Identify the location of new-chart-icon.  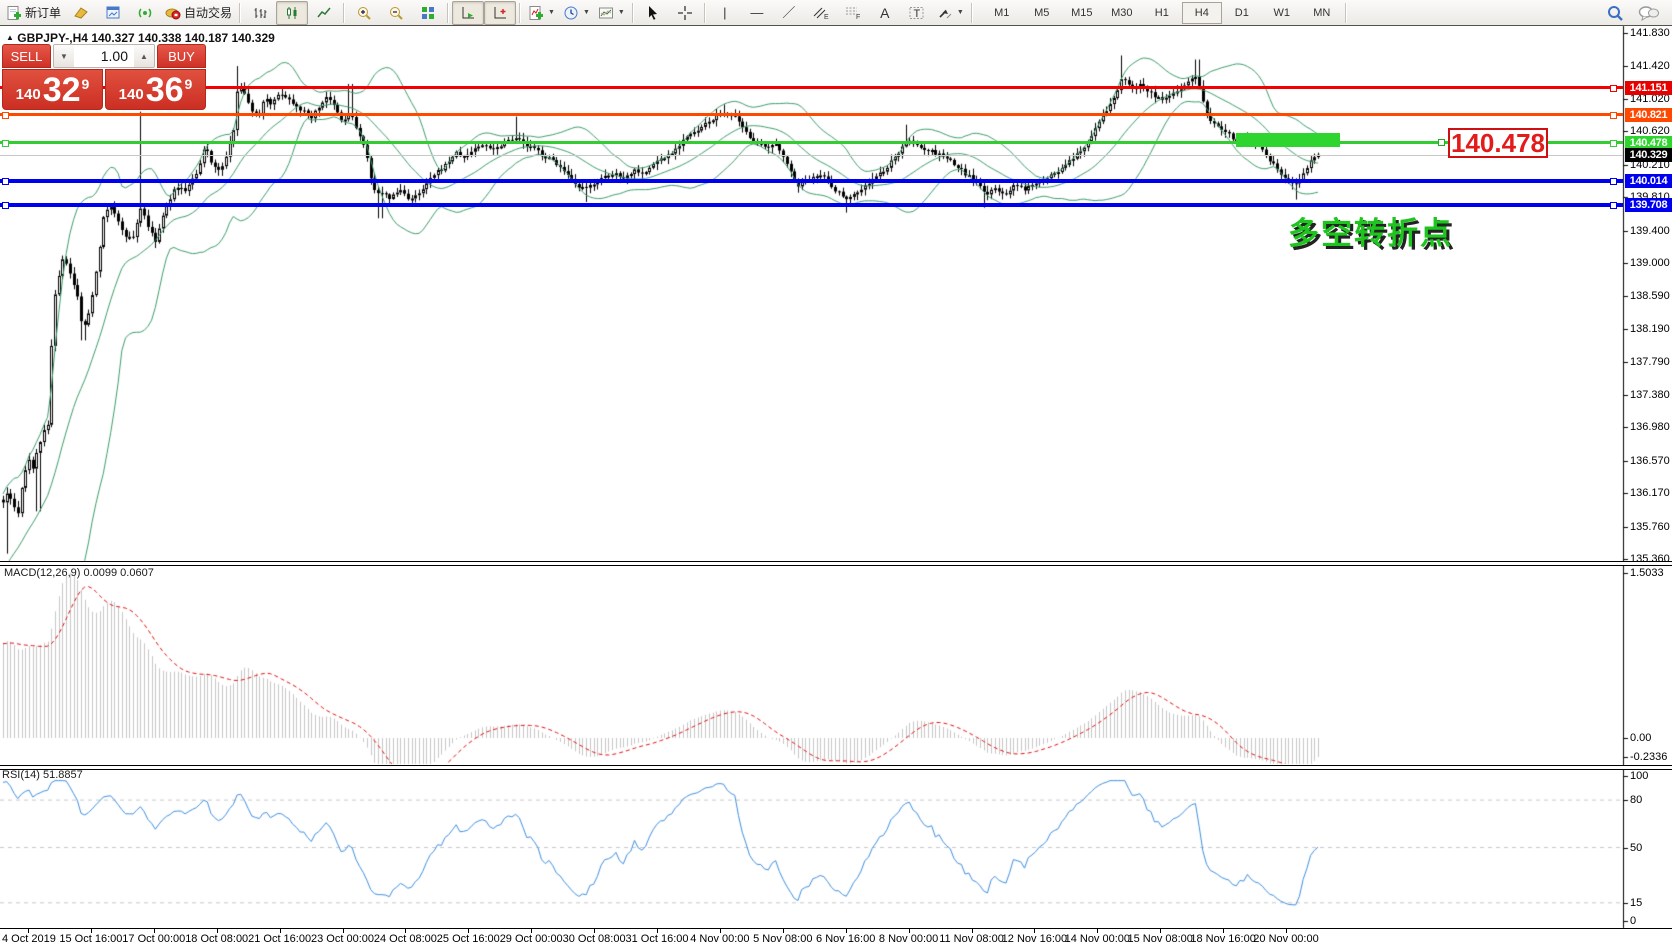
(113, 12).